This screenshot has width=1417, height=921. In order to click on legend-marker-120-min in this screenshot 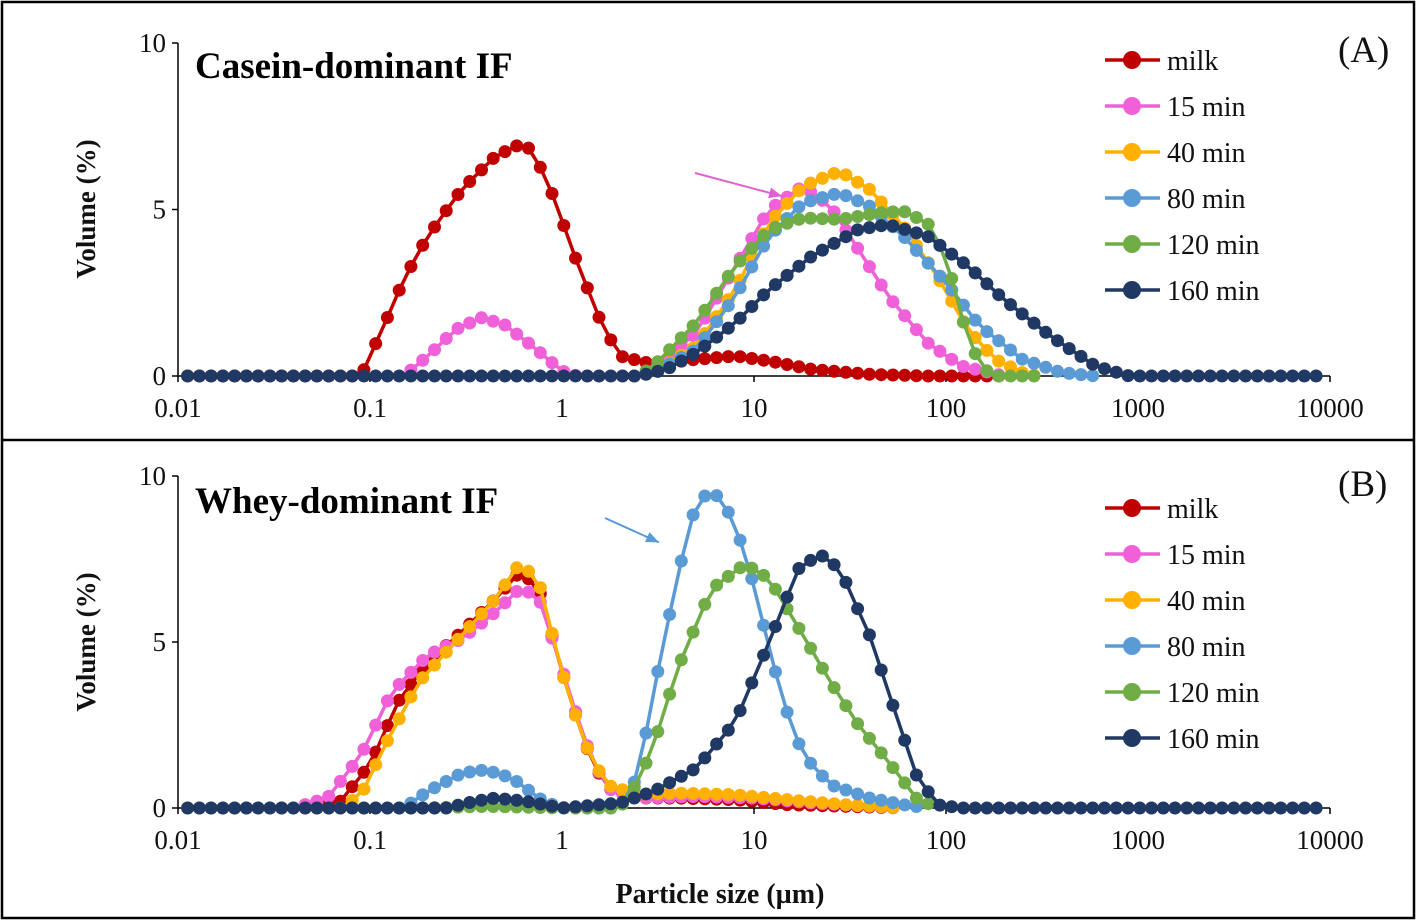, I will do `click(1132, 244)`.